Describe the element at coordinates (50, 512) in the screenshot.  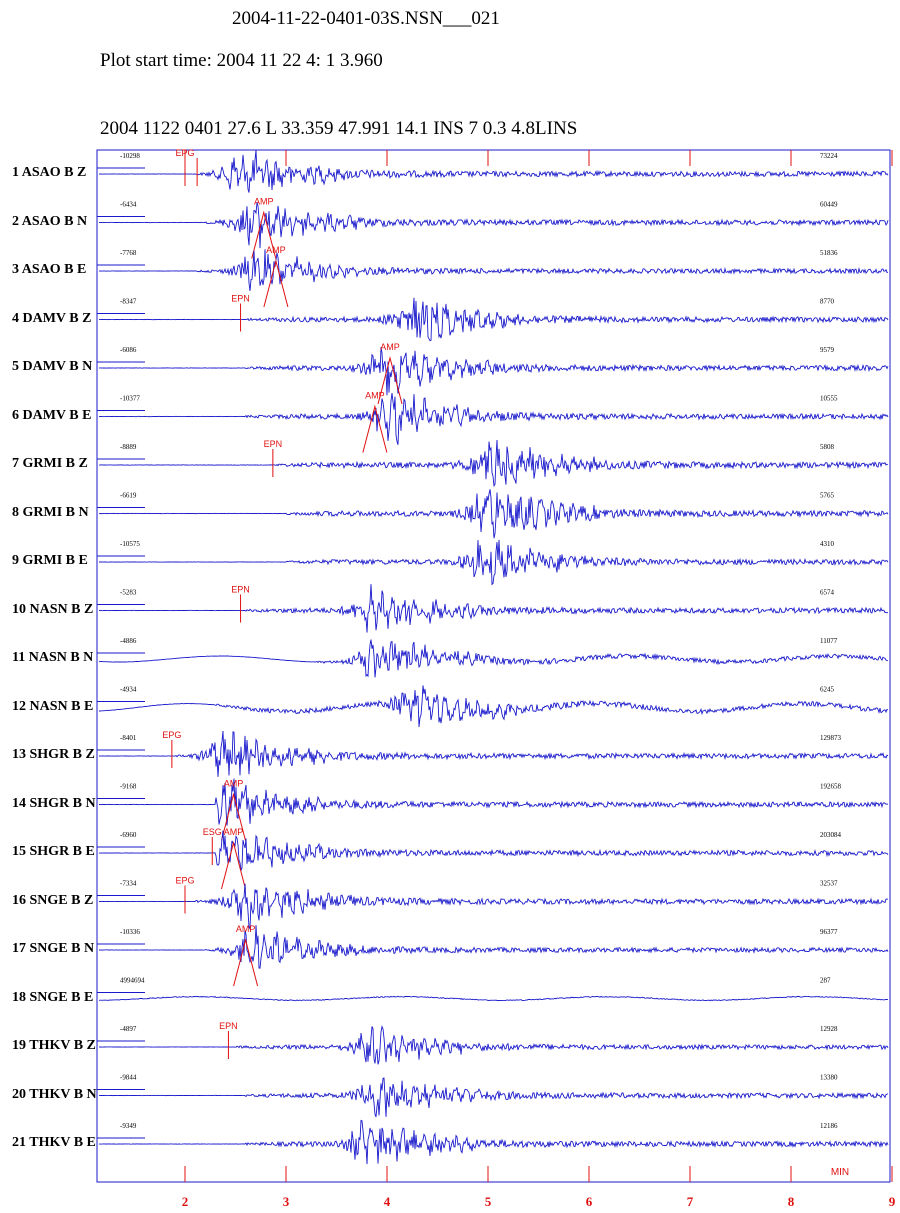
I see `channel-label: 8 GRMI B N` at that location.